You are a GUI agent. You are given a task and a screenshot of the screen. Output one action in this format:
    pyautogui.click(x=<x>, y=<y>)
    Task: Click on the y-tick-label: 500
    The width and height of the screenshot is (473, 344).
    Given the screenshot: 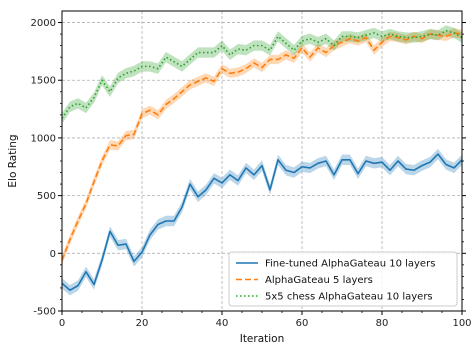 What is the action you would take?
    pyautogui.click(x=46, y=196)
    